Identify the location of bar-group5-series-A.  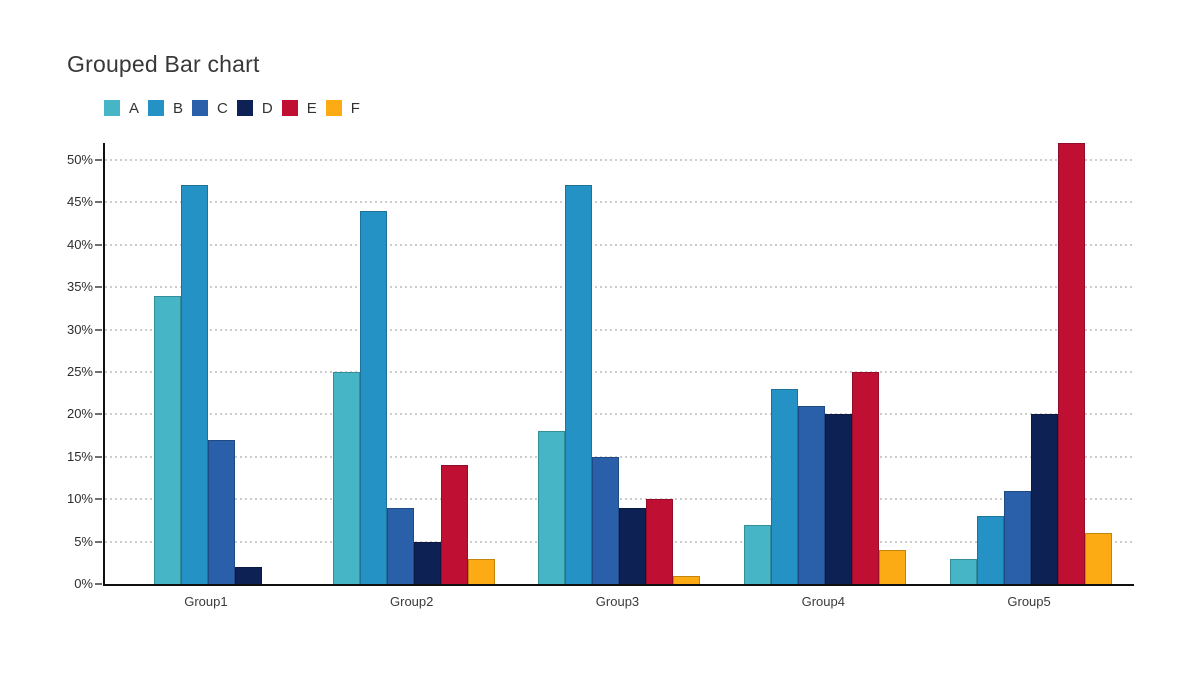
(964, 571).